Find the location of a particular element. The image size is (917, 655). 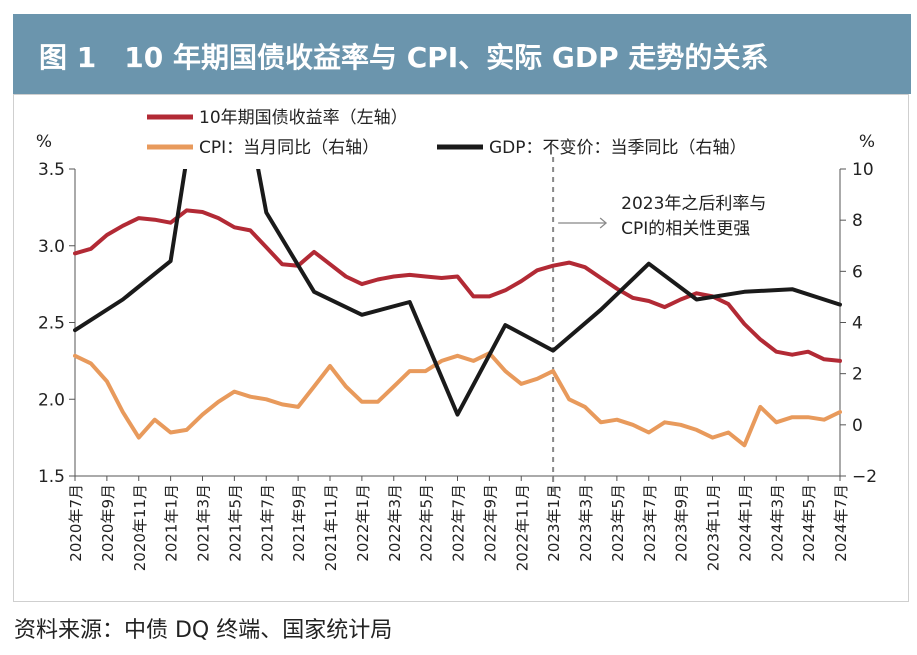

title-bar: 图 1 10 年期国债收益率与 CPI、实际 GDP 走势的关系 is located at coordinates (462, 54).